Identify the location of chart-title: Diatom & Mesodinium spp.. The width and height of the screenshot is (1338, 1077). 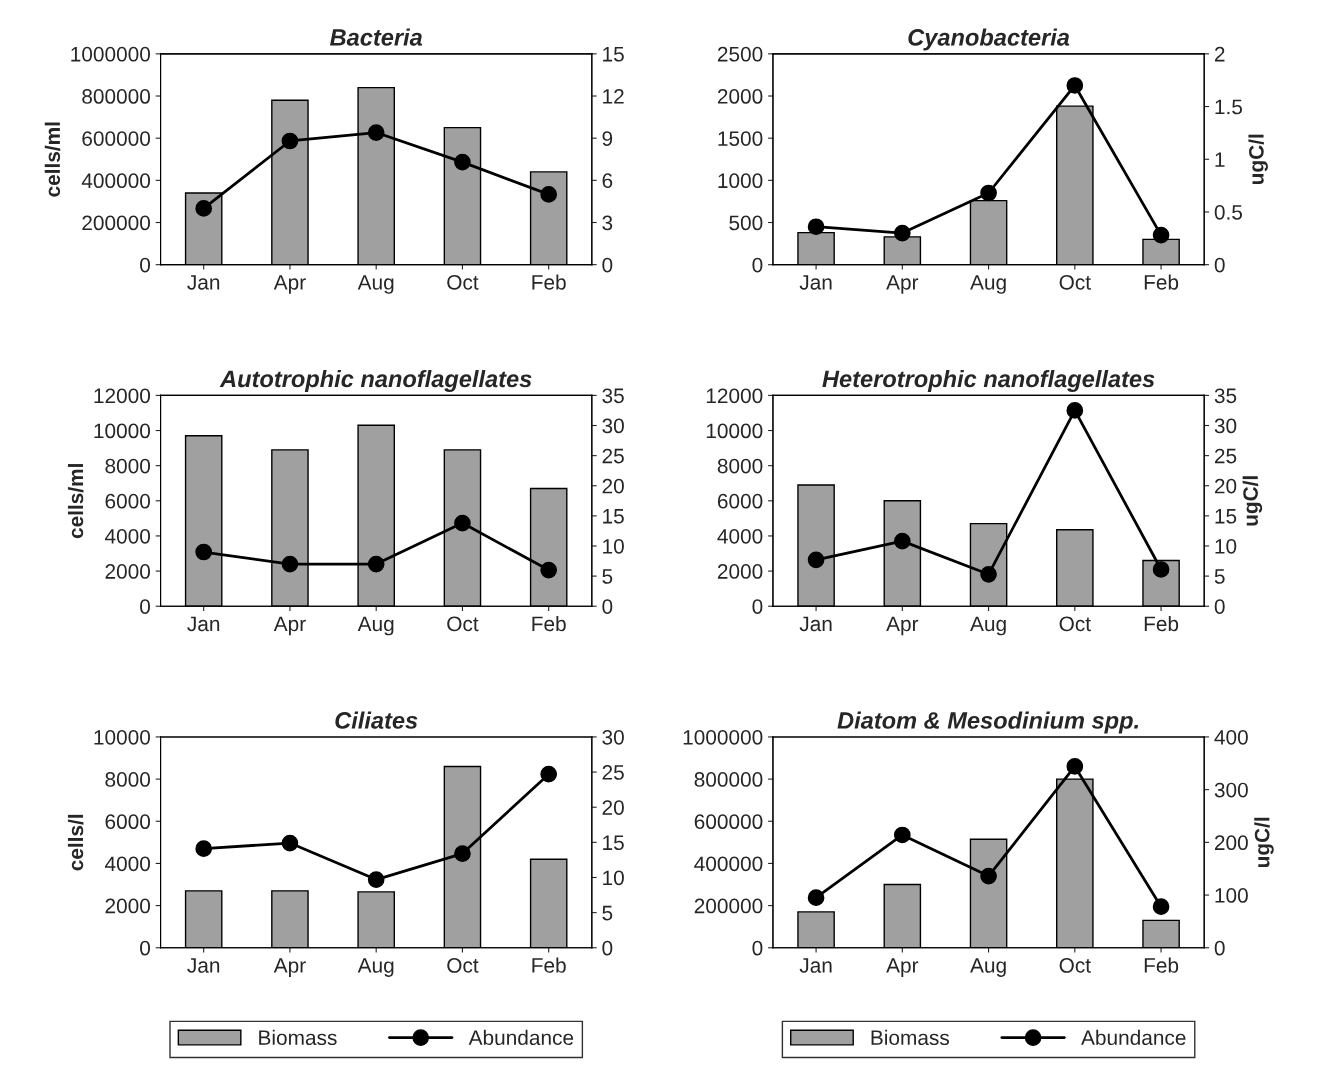
(988, 722).